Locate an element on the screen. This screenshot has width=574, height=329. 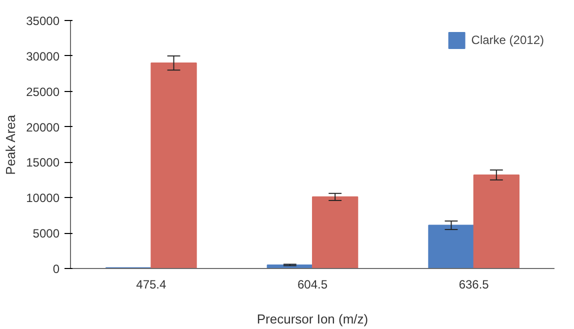
y-tick-label: 30000 is located at coordinates (43, 56).